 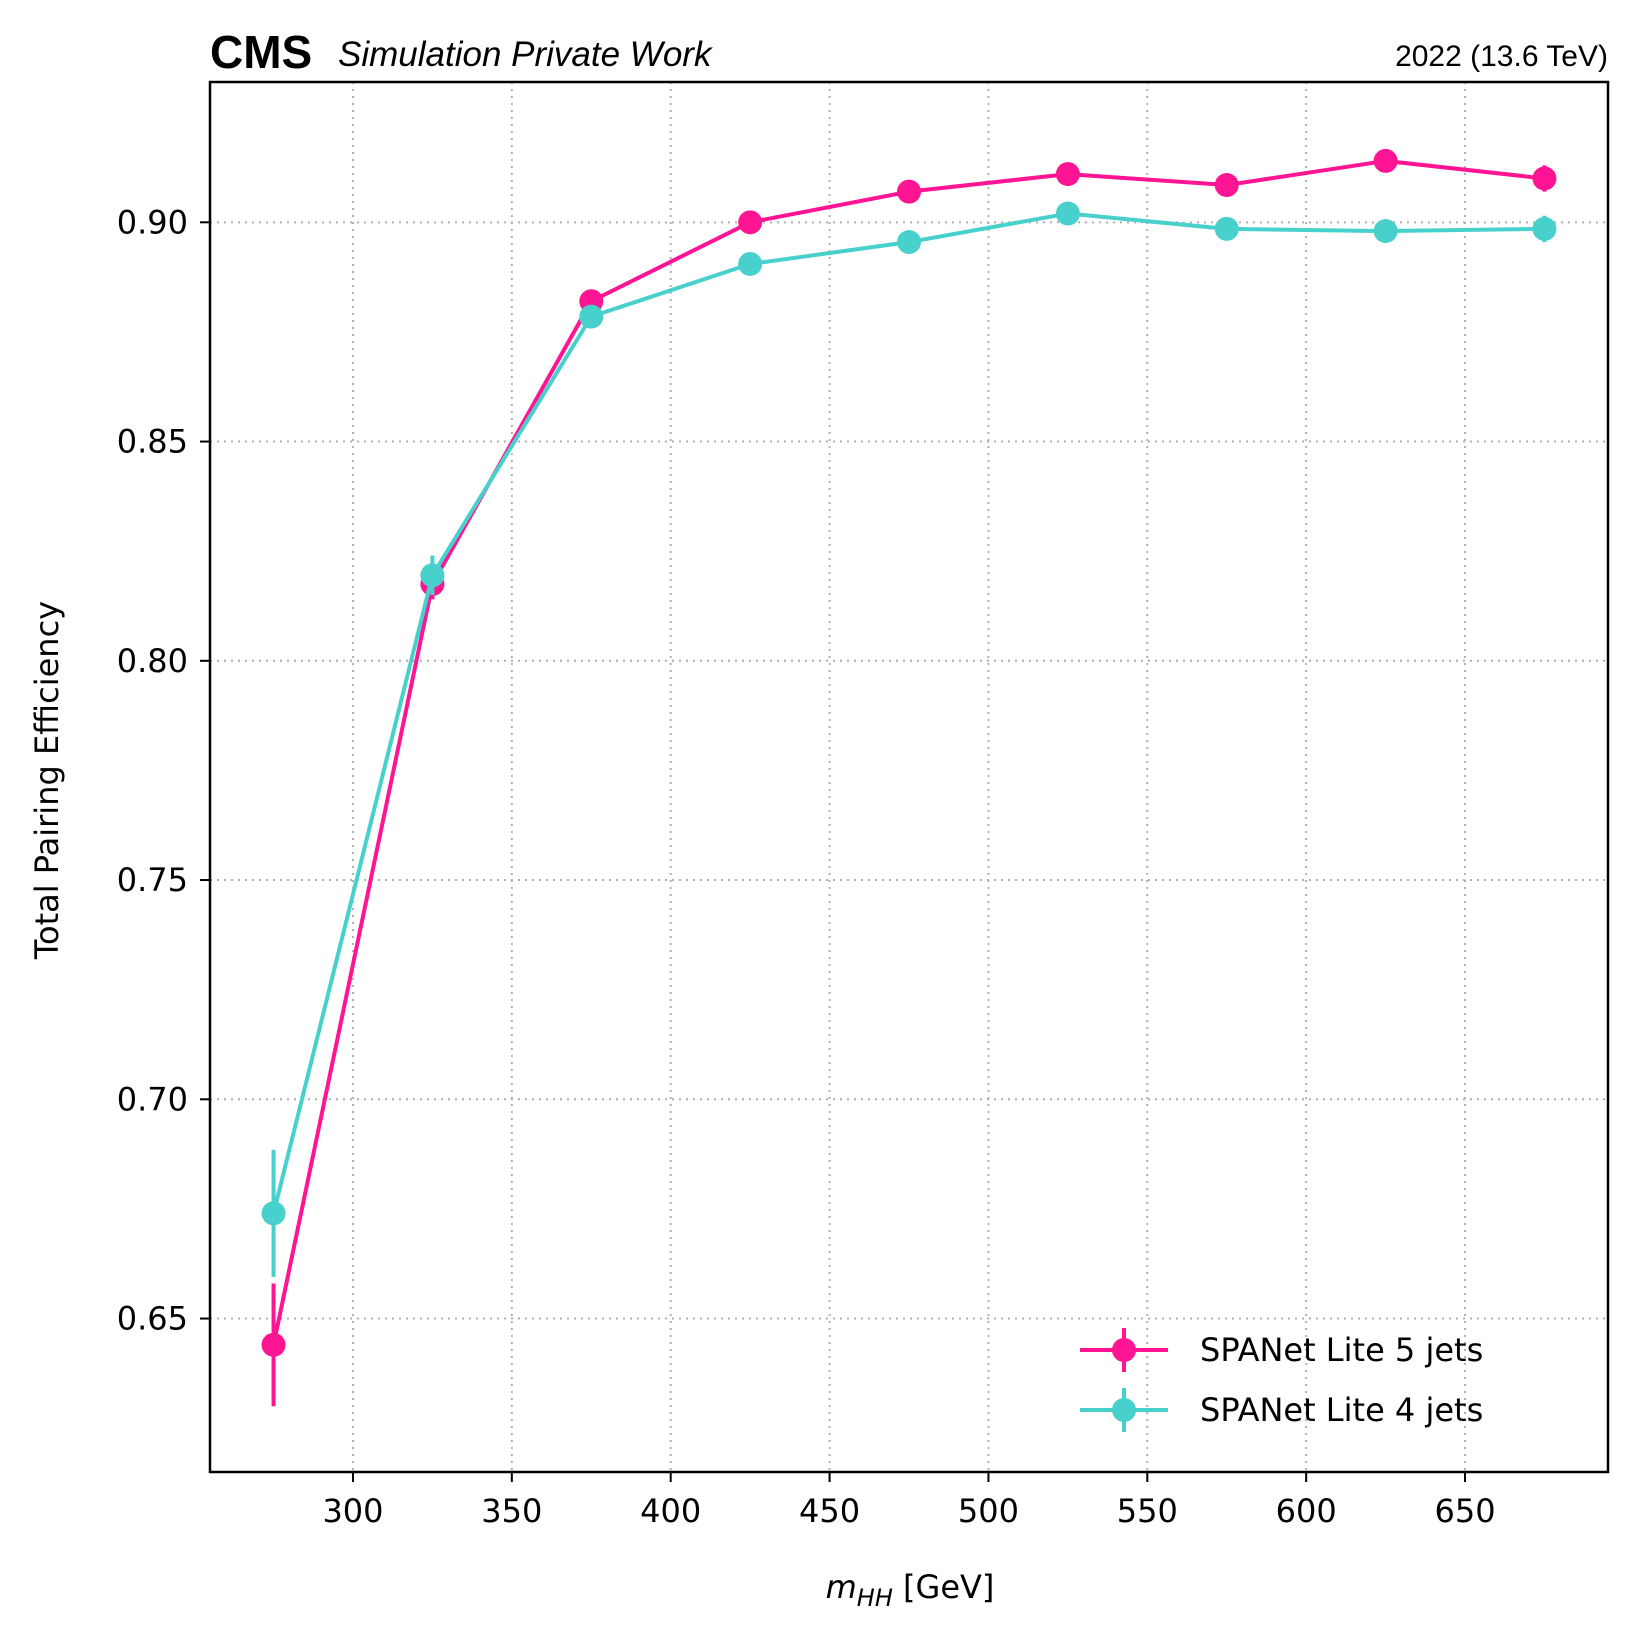 What do you see at coordinates (47, 780) in the screenshot?
I see `y-axis-label: Total Pairing Efficiency` at bounding box center [47, 780].